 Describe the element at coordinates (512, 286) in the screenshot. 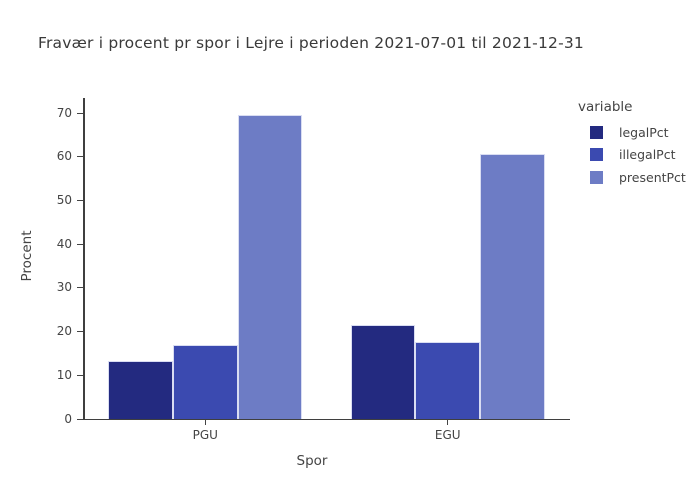

I see `bar-EGU-presentPct` at that location.